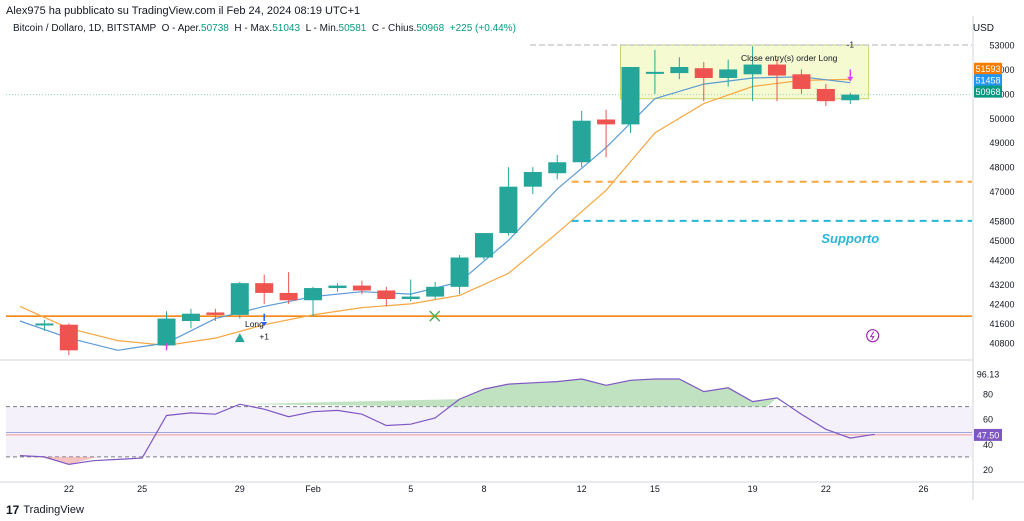 This screenshot has width=1024, height=521. Describe the element at coordinates (988, 470) in the screenshot. I see `rsi-tick-4: 20` at that location.